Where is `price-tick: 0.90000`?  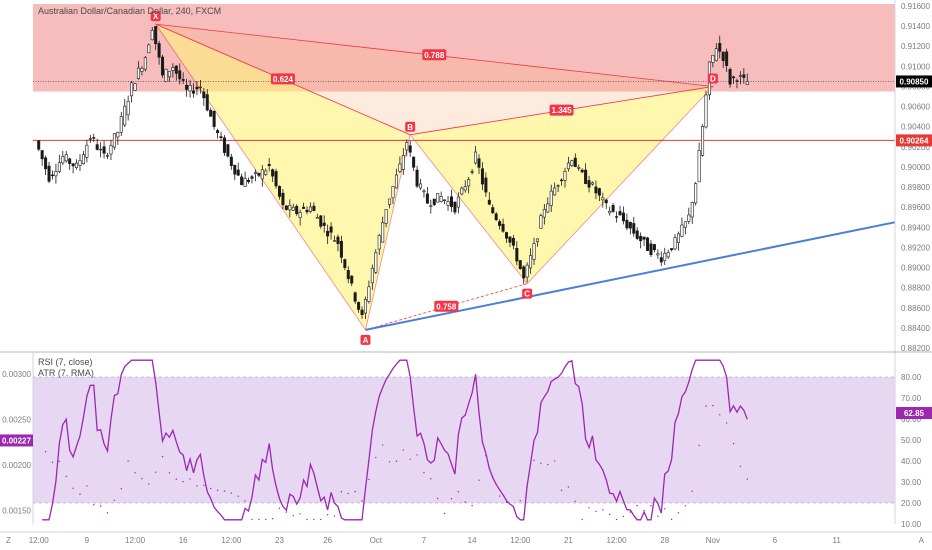
price-tick: 0.90000 is located at coordinates (915, 167).